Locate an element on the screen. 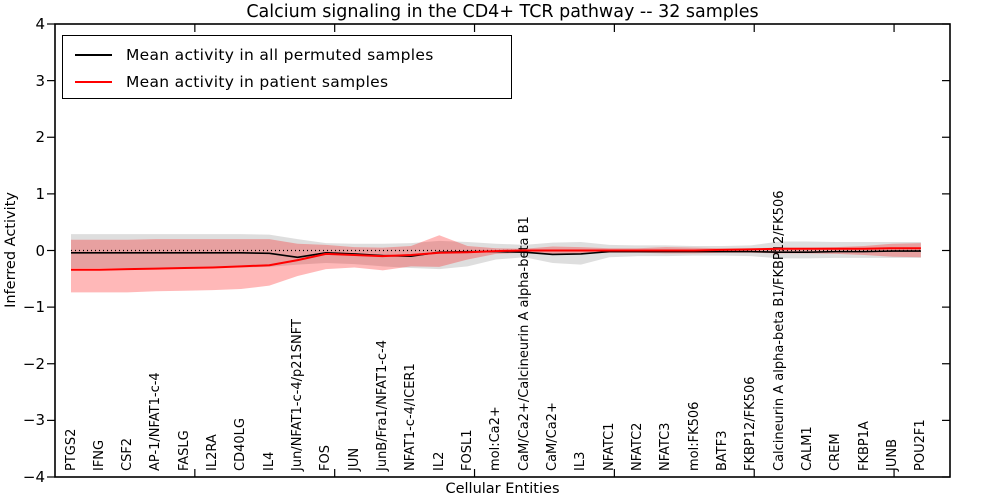 The height and width of the screenshot is (500, 1000). legend-item-permuted: Mean activity in all permuted samples is located at coordinates (287, 54).